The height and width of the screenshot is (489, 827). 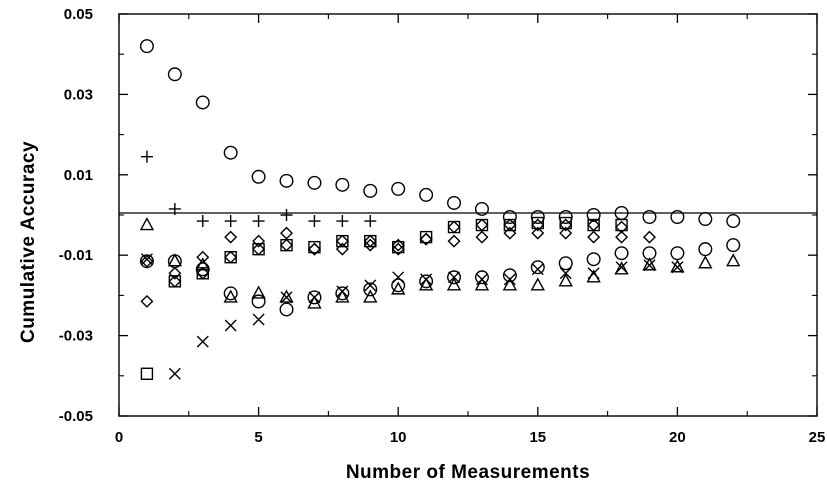 I want to click on x-tick-label: 5, so click(x=258, y=437).